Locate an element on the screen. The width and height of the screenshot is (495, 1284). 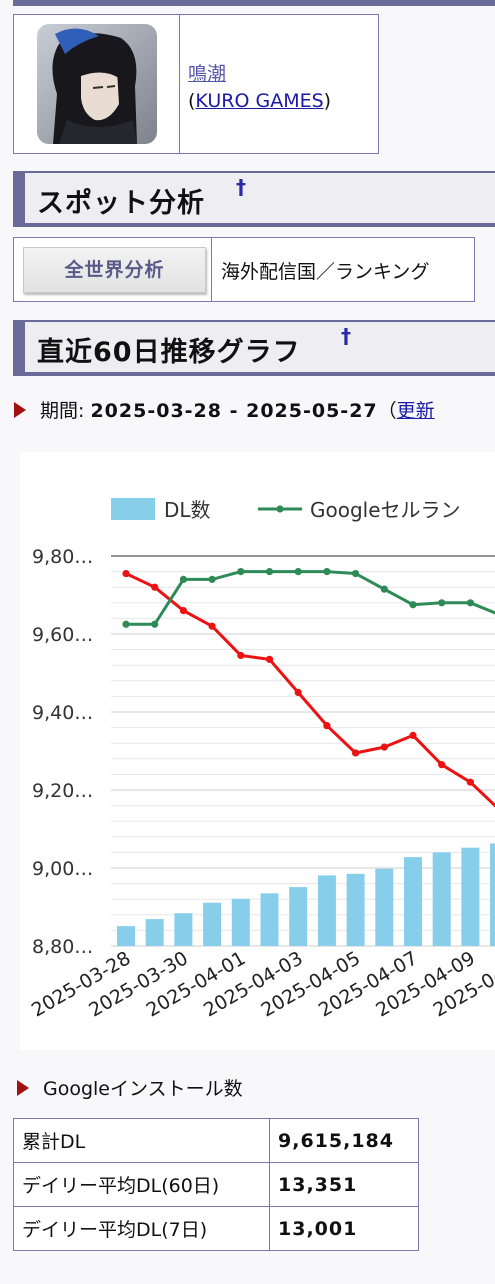
global-analysis-button: 全世界分析 is located at coordinates (114, 270).